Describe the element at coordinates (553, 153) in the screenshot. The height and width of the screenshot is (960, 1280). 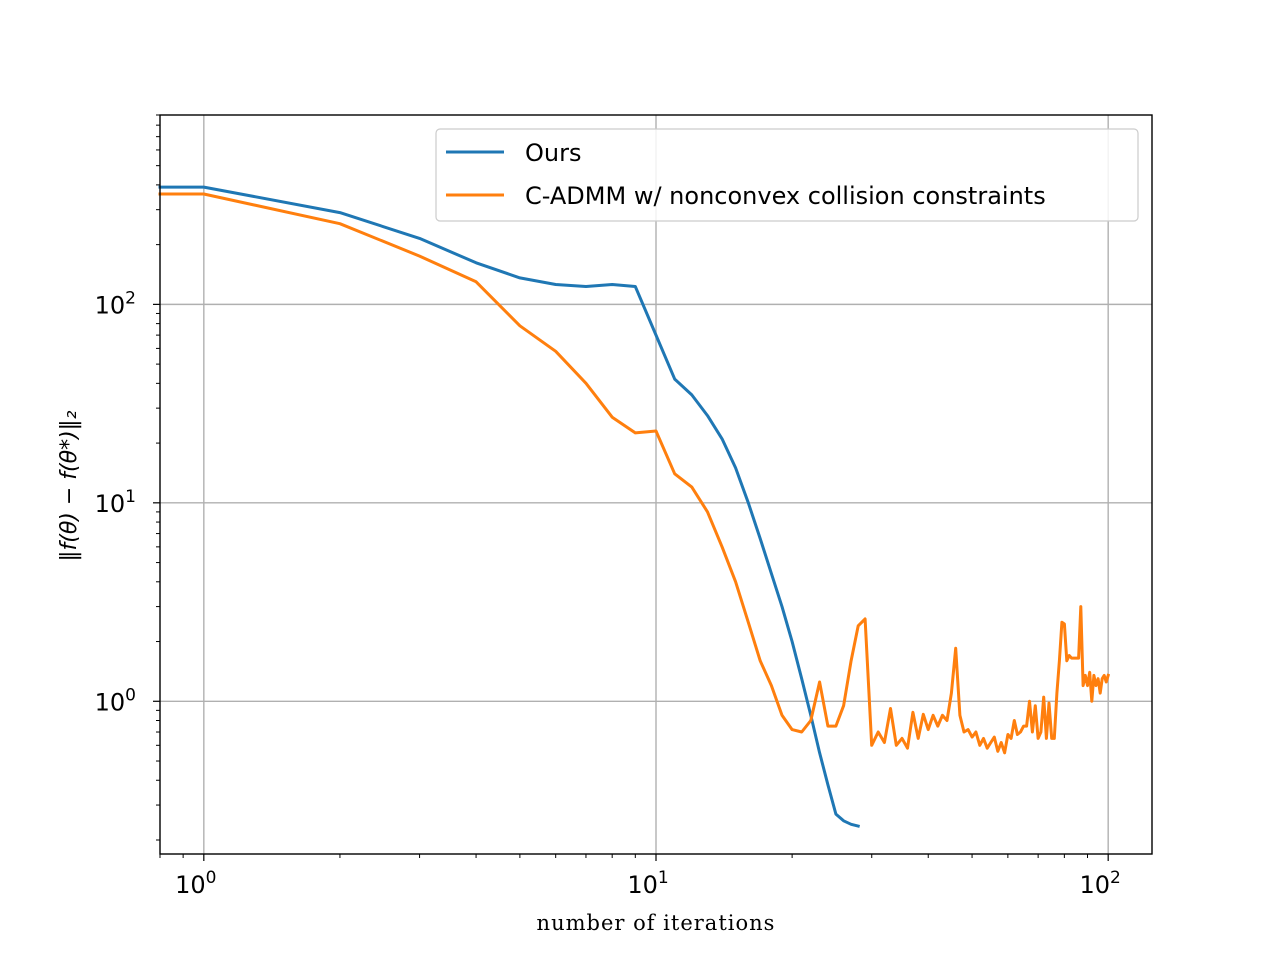
I see `legend-label-ours: Ours` at that location.